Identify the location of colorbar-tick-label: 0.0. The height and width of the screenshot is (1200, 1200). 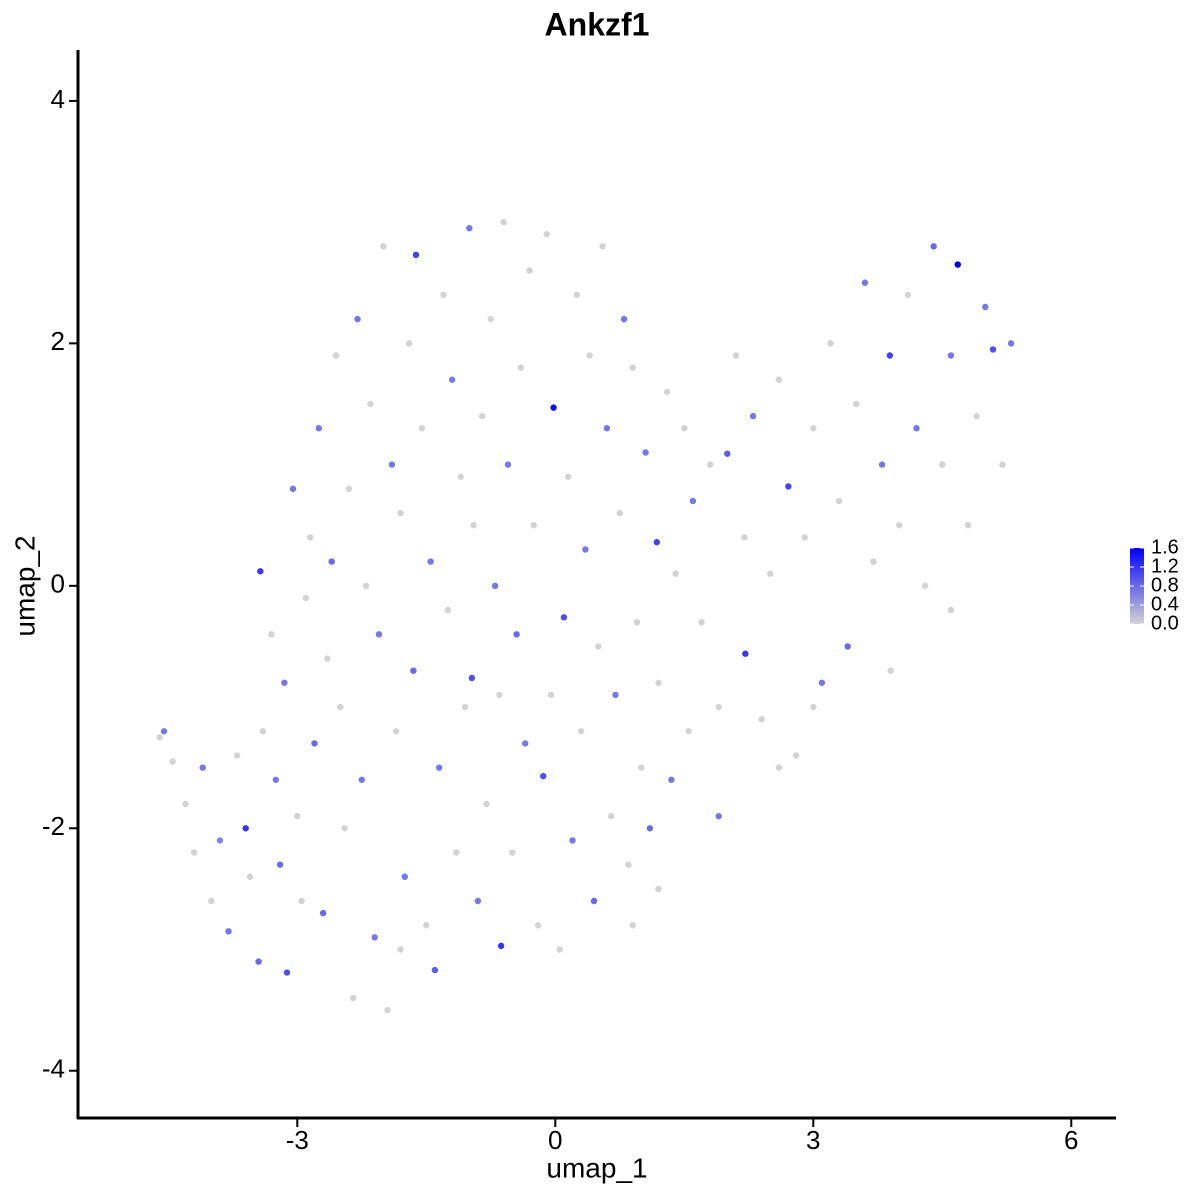
(1165, 623).